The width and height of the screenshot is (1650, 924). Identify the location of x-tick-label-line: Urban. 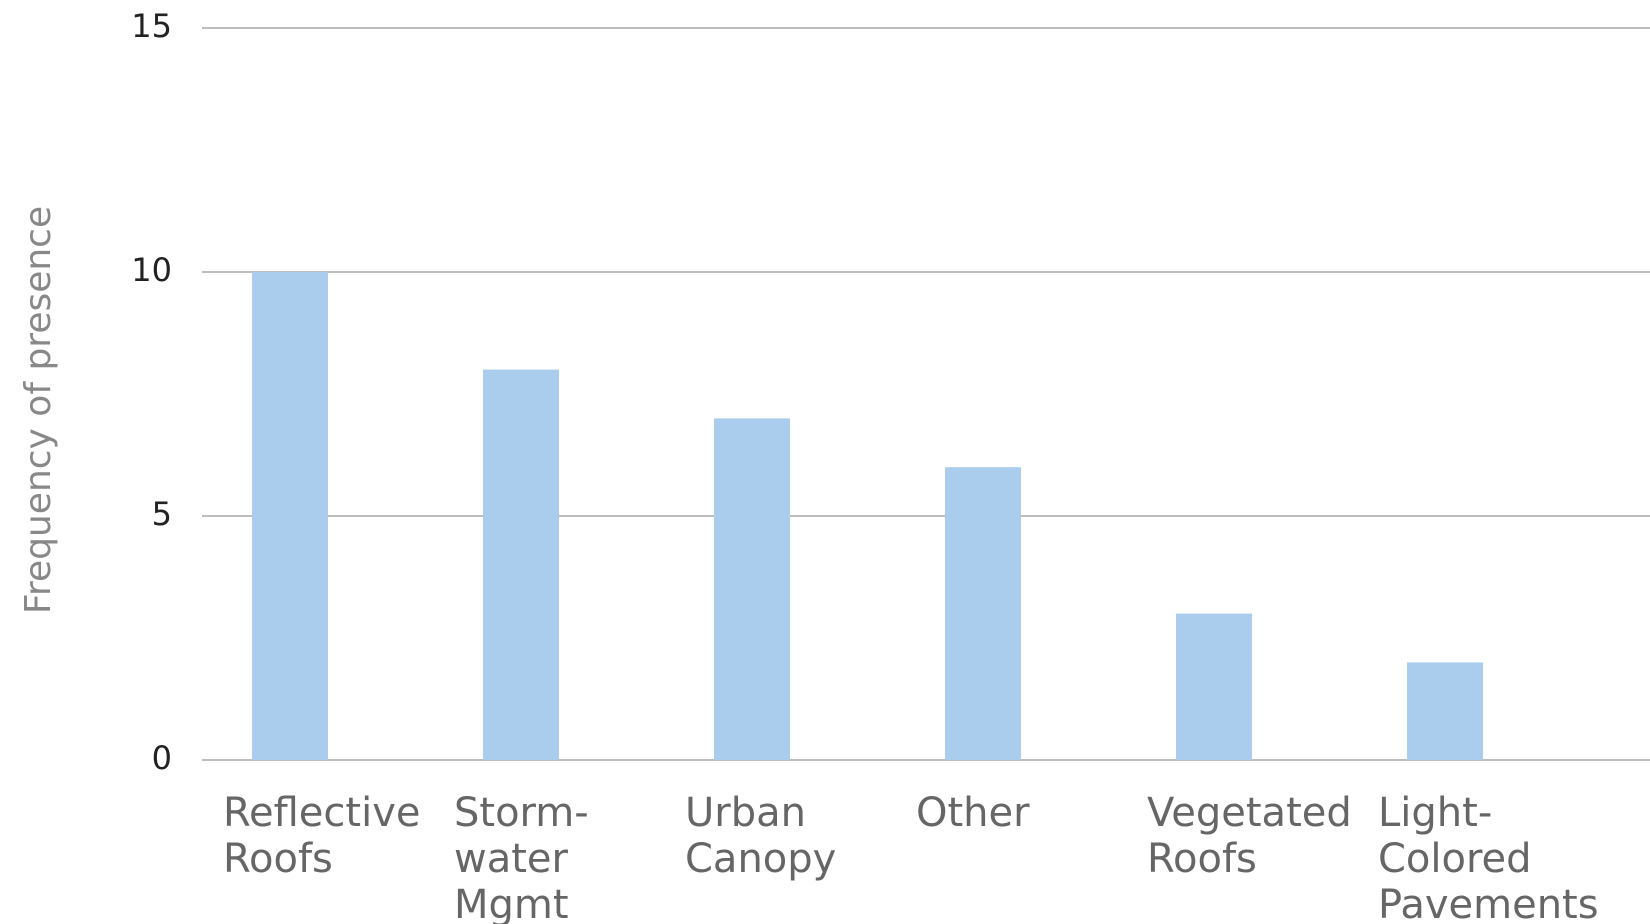
(745, 813).